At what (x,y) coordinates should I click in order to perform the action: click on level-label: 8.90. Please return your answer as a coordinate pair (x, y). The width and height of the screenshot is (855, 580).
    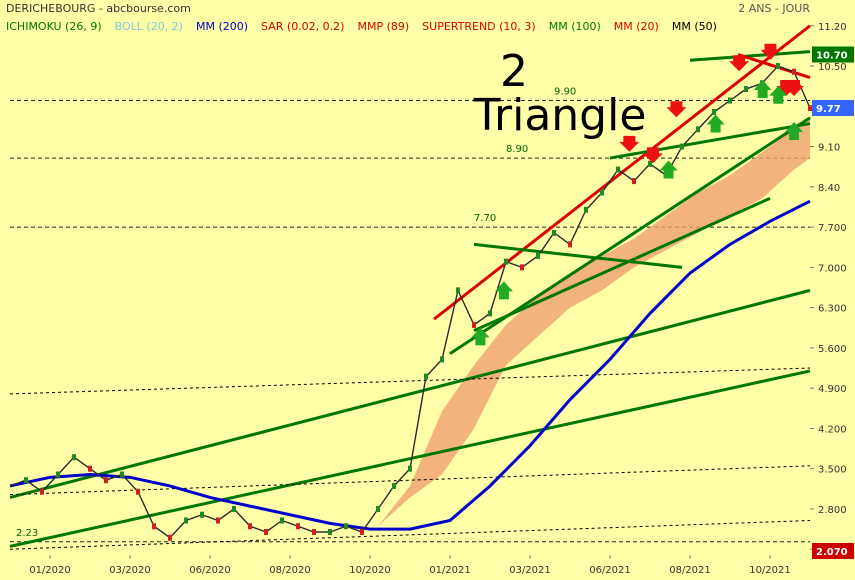
    Looking at the image, I should click on (517, 149).